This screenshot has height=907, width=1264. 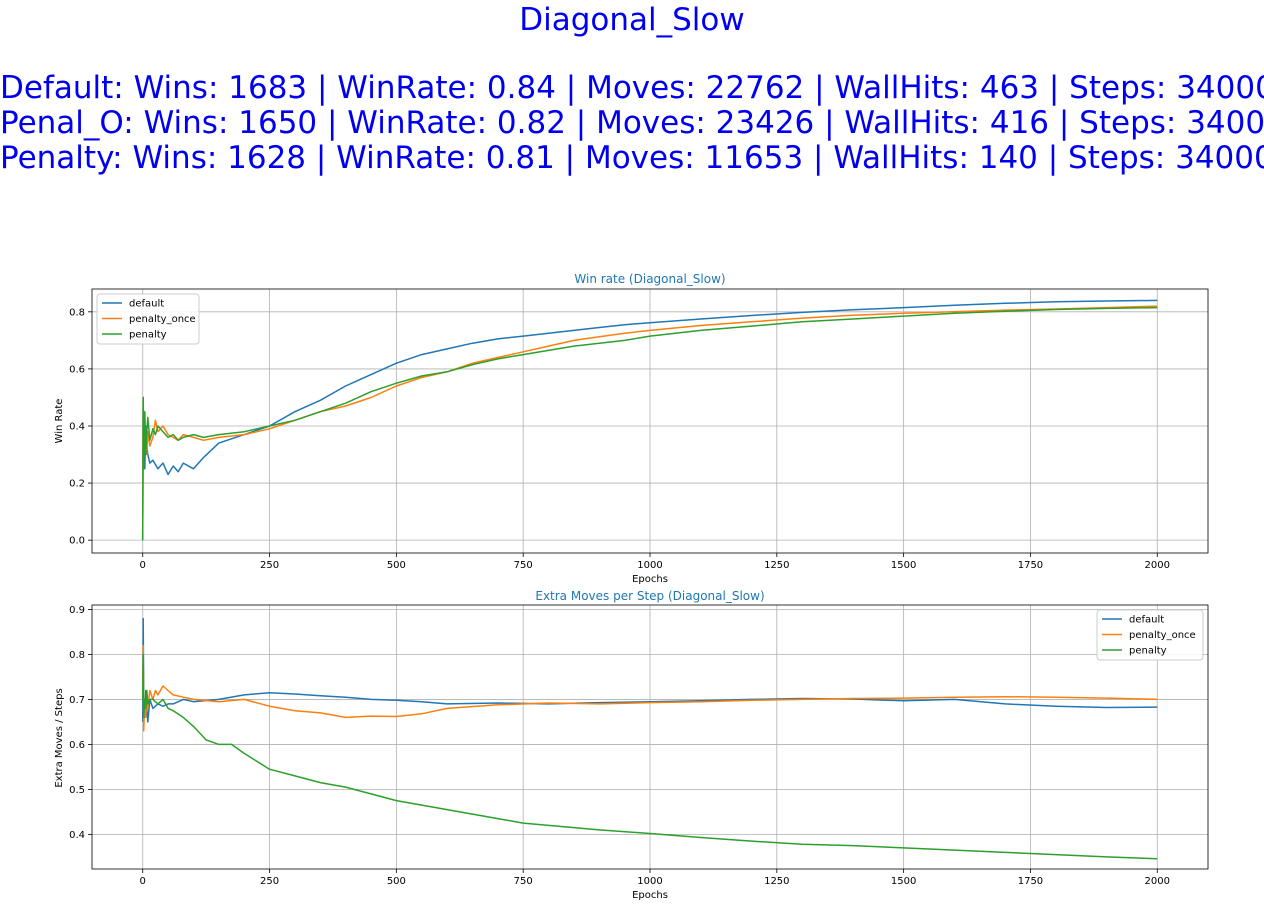 I want to click on y-tick-label: 0.7, so click(x=77, y=700).